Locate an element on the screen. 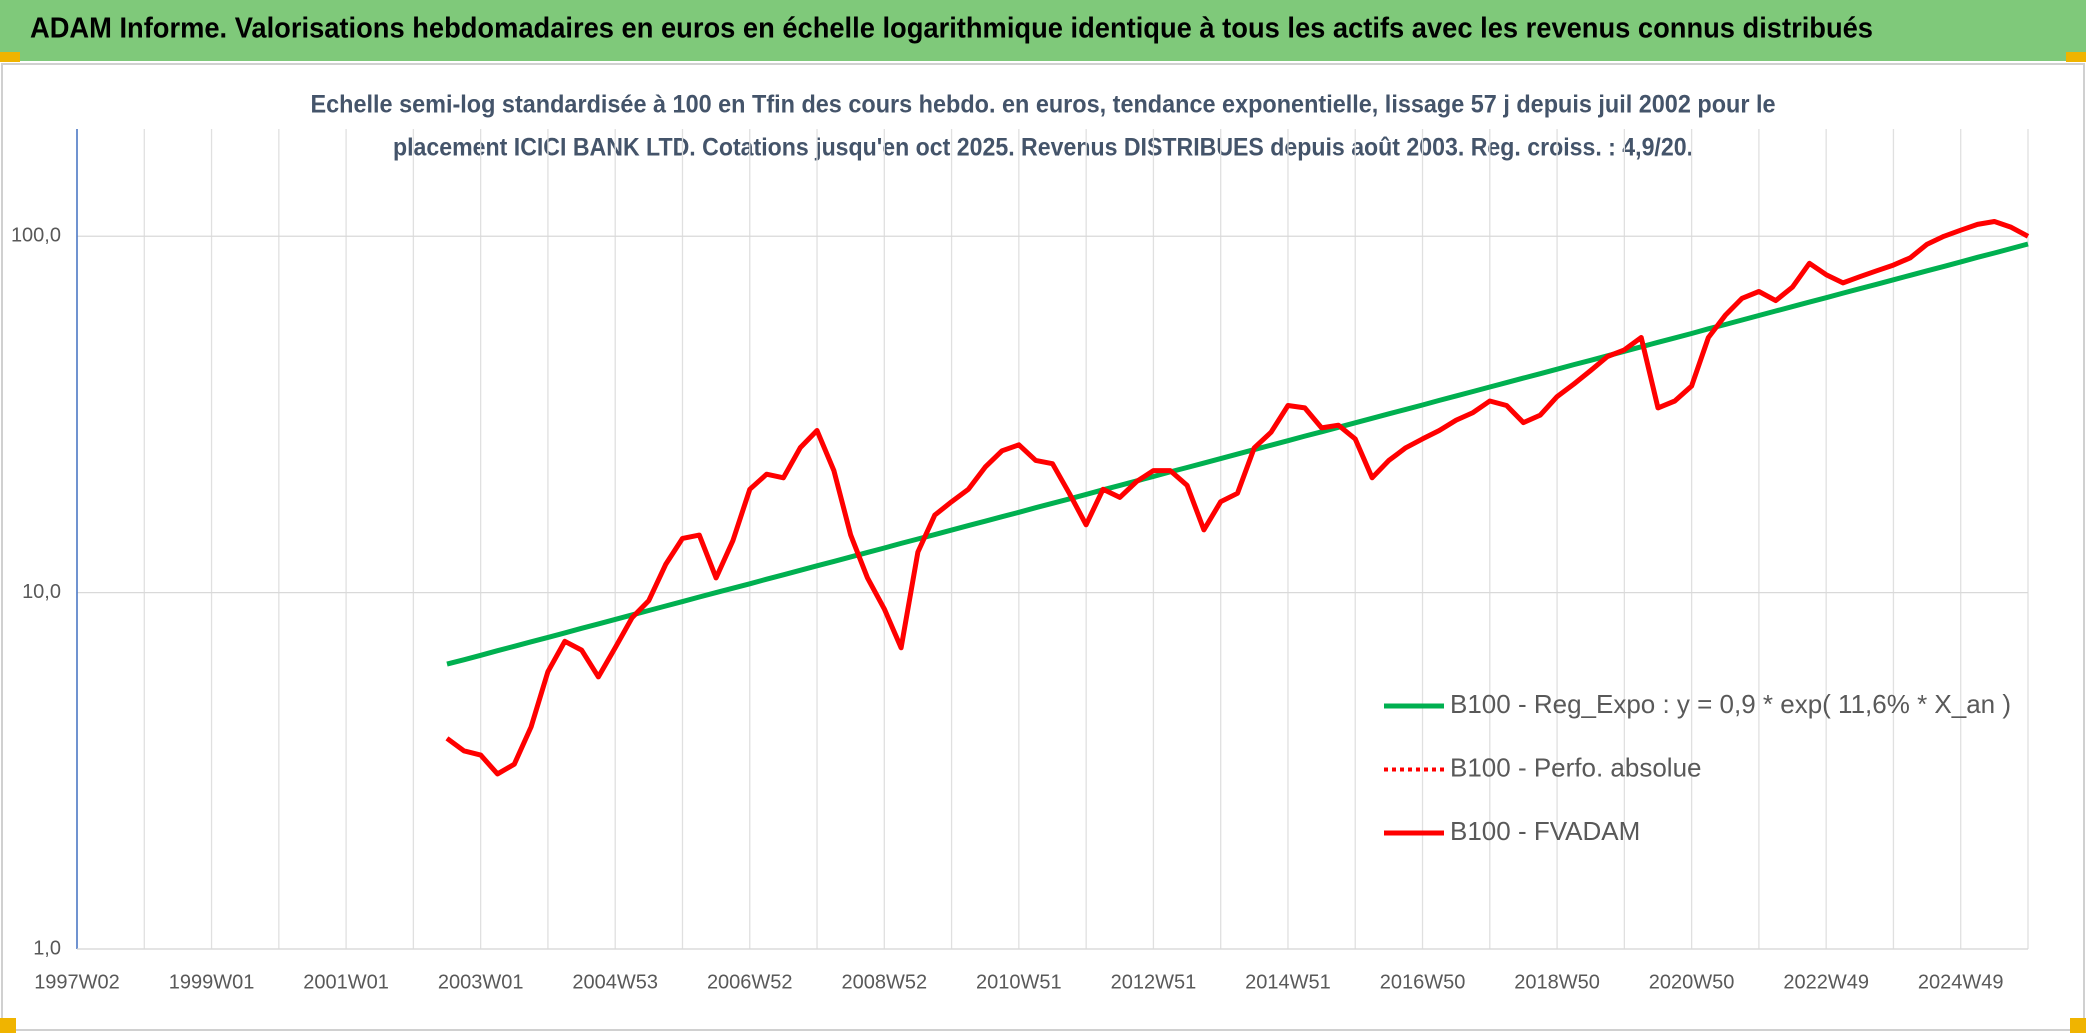 The height and width of the screenshot is (1033, 2086). x-tick-label: 2008W52 is located at coordinates (884, 982).